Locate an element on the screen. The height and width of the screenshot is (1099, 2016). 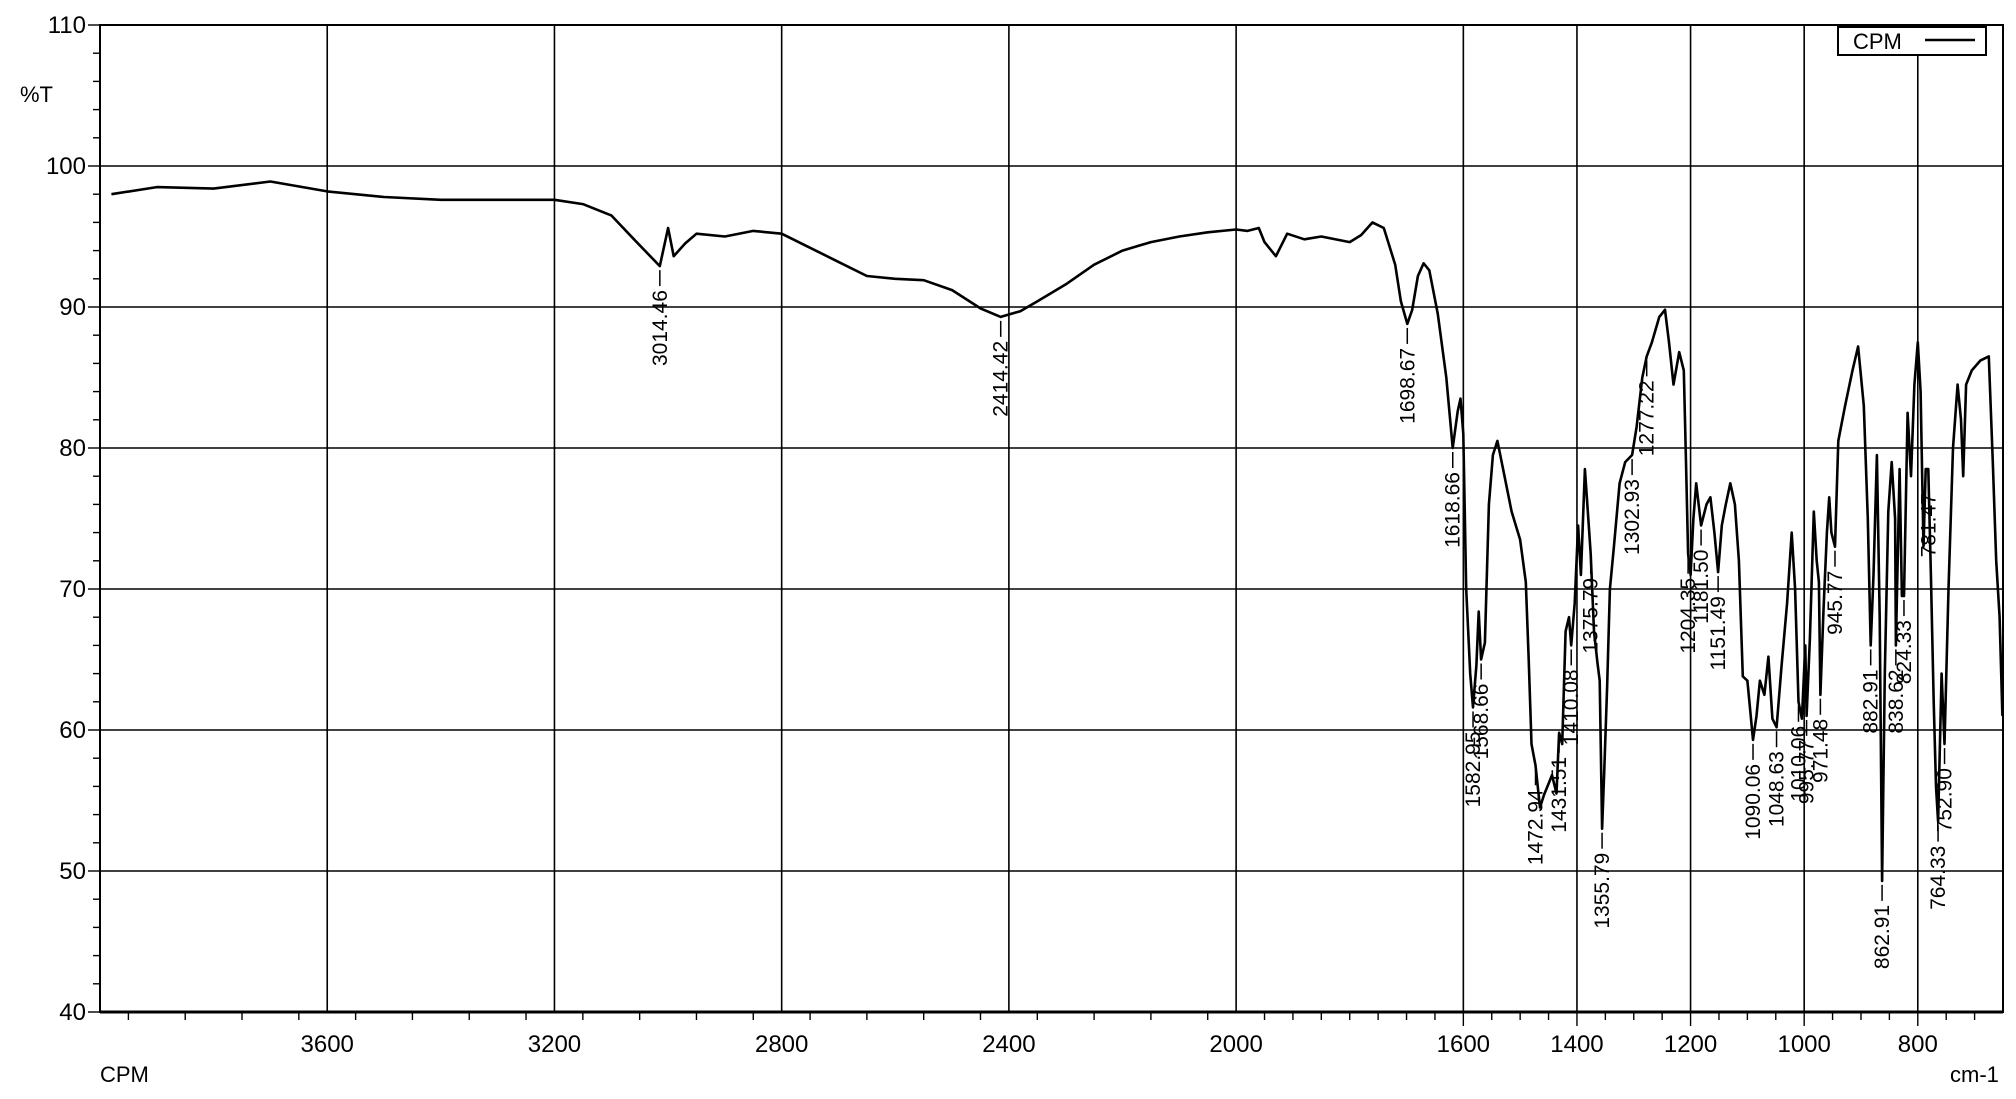
peak-annotation: 1618.66 is located at coordinates (1453, 500).